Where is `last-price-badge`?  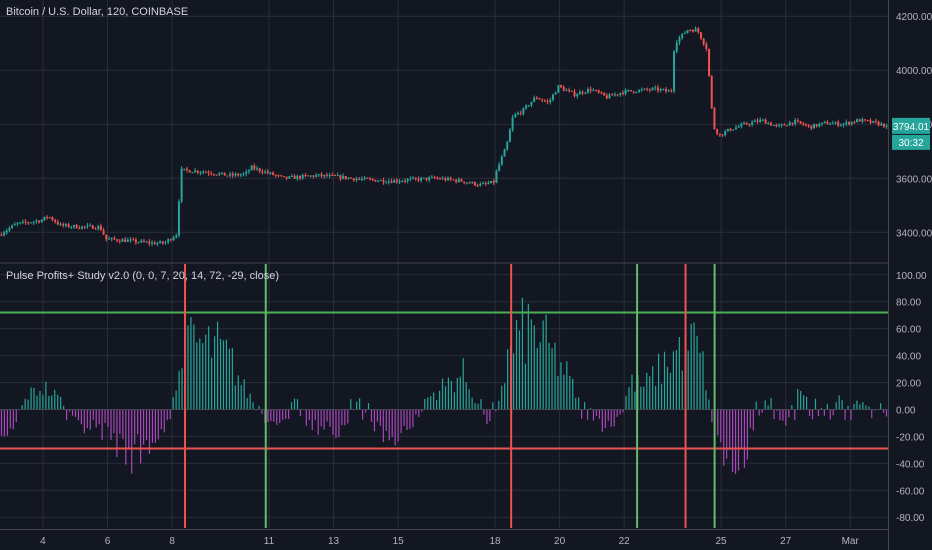 last-price-badge is located at coordinates (911, 125).